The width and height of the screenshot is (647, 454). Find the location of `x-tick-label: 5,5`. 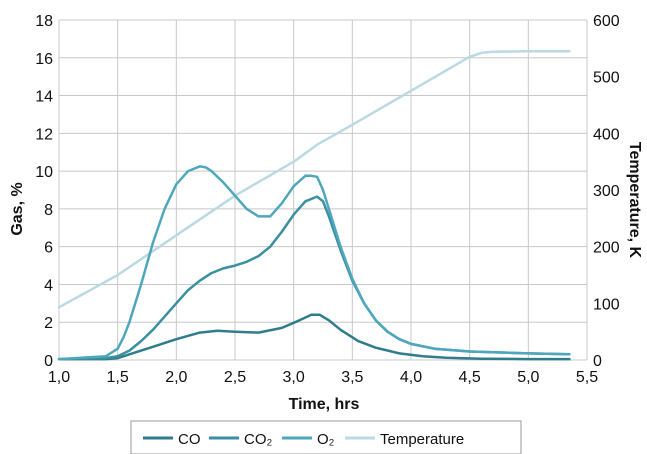

x-tick-label: 5,5 is located at coordinates (587, 377).